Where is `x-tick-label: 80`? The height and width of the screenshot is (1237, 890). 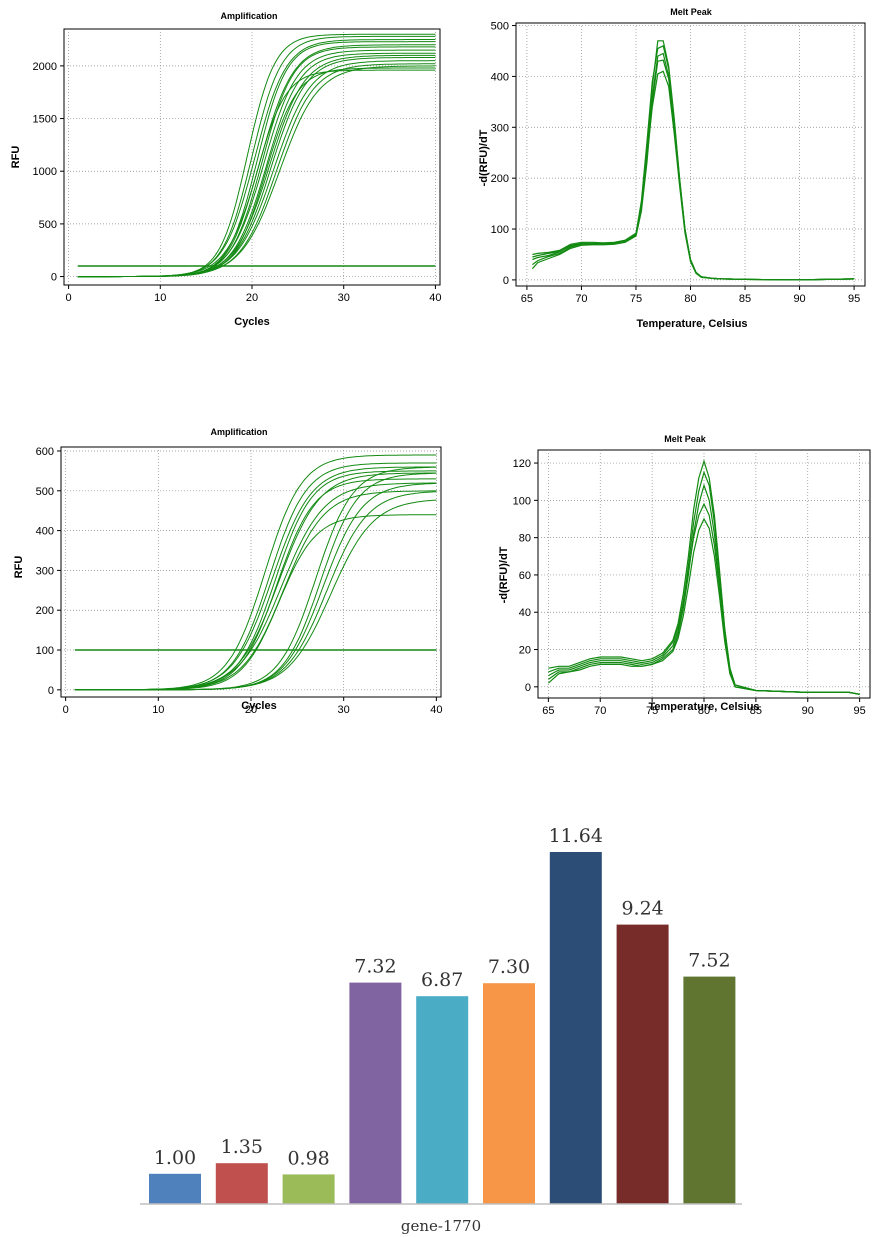 x-tick-label: 80 is located at coordinates (690, 299).